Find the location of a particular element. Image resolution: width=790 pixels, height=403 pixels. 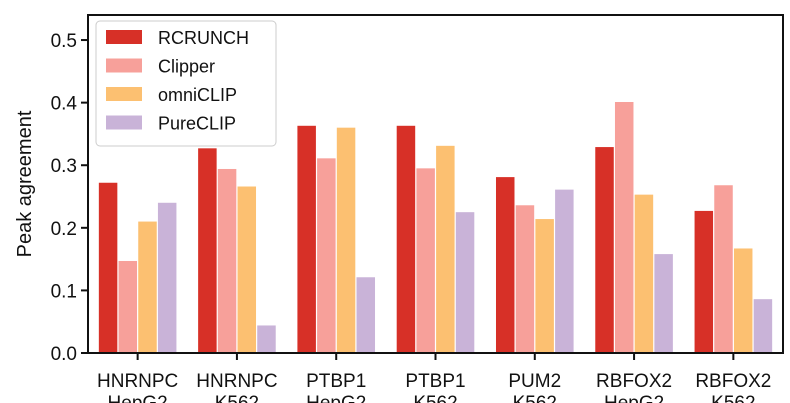

y-tick-label: 0.1 is located at coordinates (64, 291).